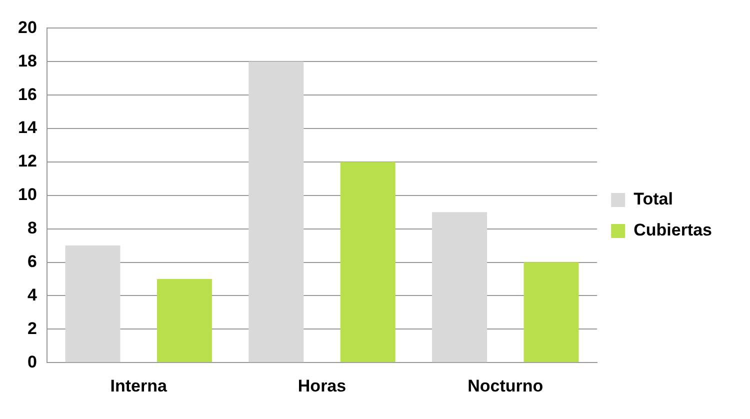 The width and height of the screenshot is (750, 419). I want to click on legend-label: Cubiertas, so click(673, 230).